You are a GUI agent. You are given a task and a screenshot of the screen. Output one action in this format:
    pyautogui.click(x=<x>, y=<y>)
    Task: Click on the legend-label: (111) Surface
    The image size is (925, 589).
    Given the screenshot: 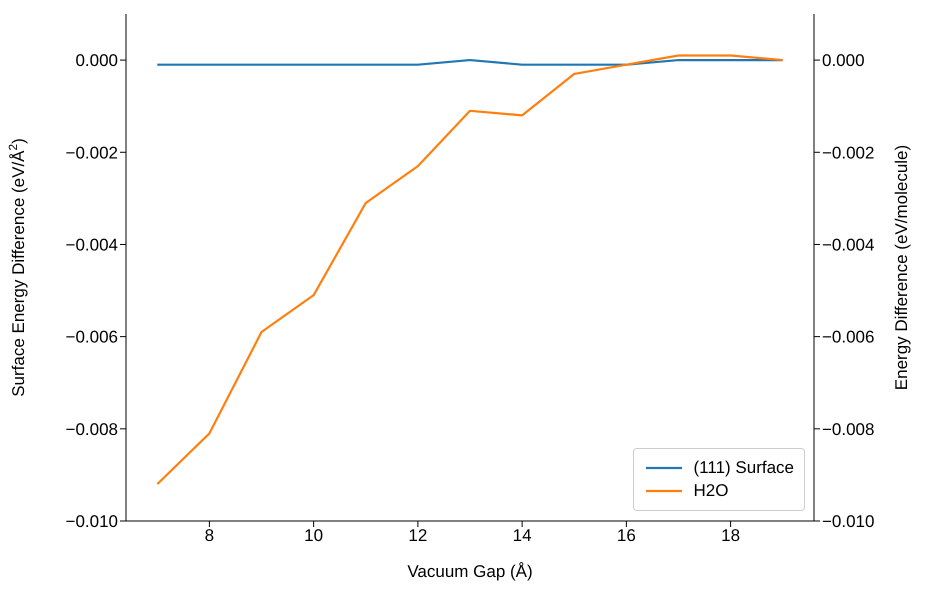 What is the action you would take?
    pyautogui.click(x=744, y=468)
    